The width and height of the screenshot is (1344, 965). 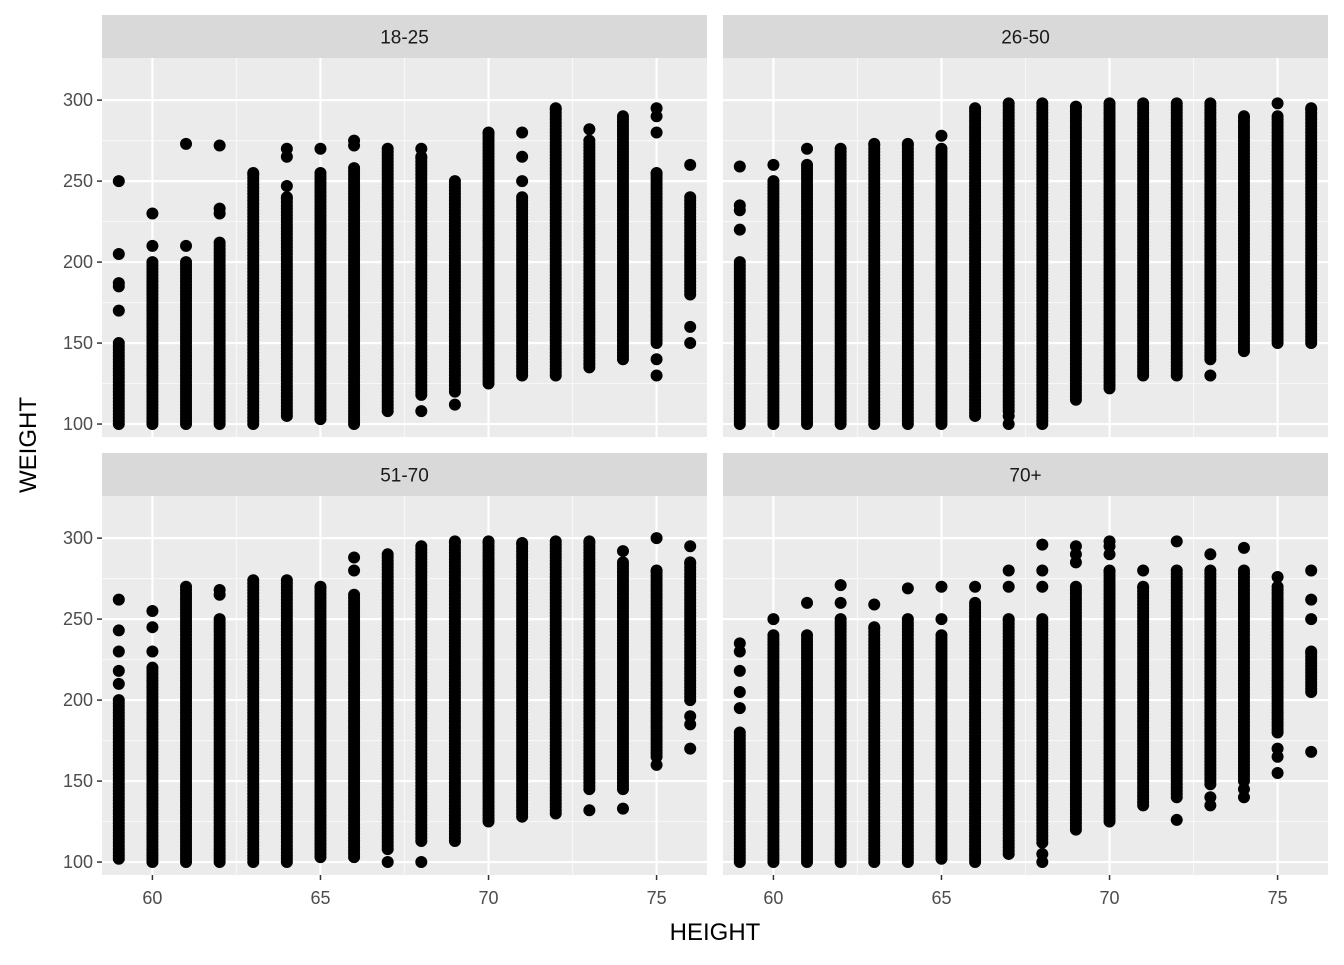 I want to click on facet-strip-label: 26-50, so click(x=1025, y=38).